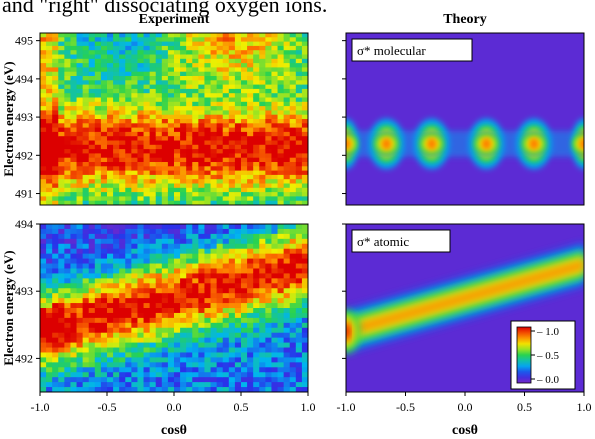 The image size is (595, 439). Describe the element at coordinates (107, 407) in the screenshot. I see `x-tick-label: -0.5` at that location.